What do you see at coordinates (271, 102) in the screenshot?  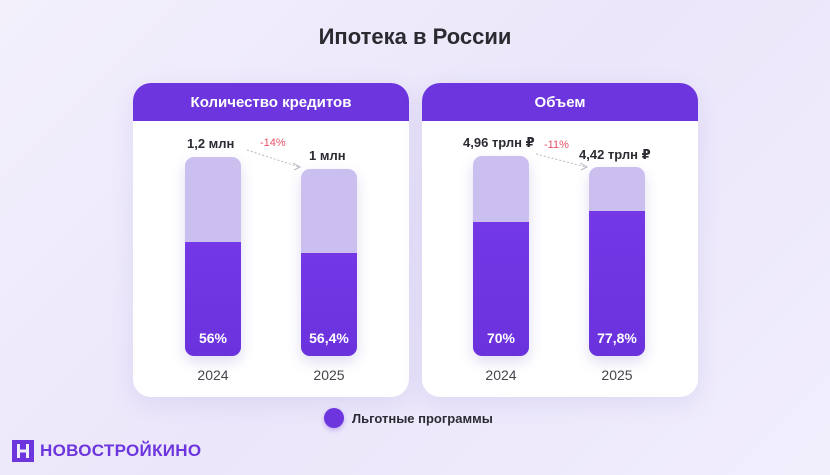 I see `panel-header: Количество кредитов` at bounding box center [271, 102].